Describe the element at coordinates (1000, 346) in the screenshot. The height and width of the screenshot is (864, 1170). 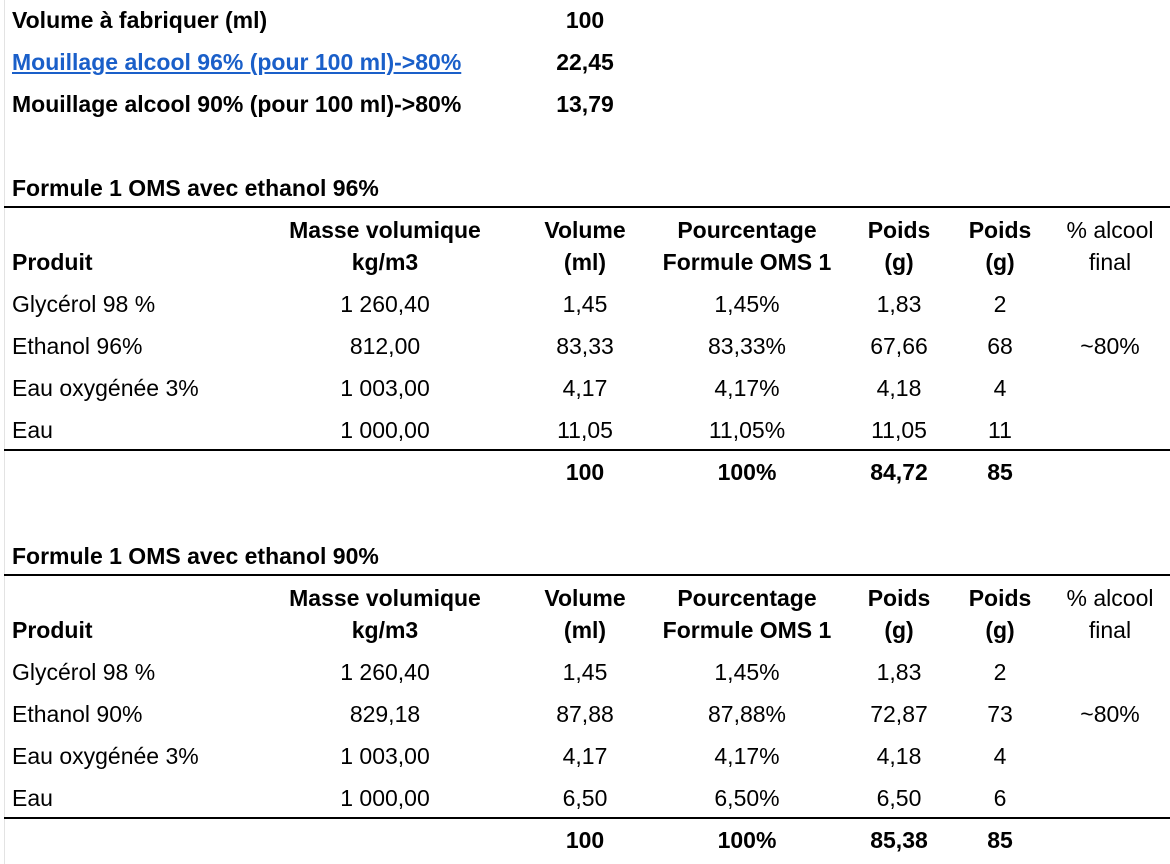
I see `cell-poids-rounded: 68` at that location.